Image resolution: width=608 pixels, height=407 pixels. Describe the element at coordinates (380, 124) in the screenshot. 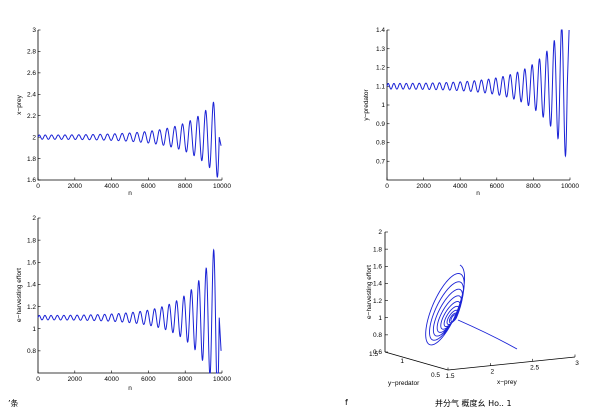

I see `y-tick-label: 0.9` at that location.